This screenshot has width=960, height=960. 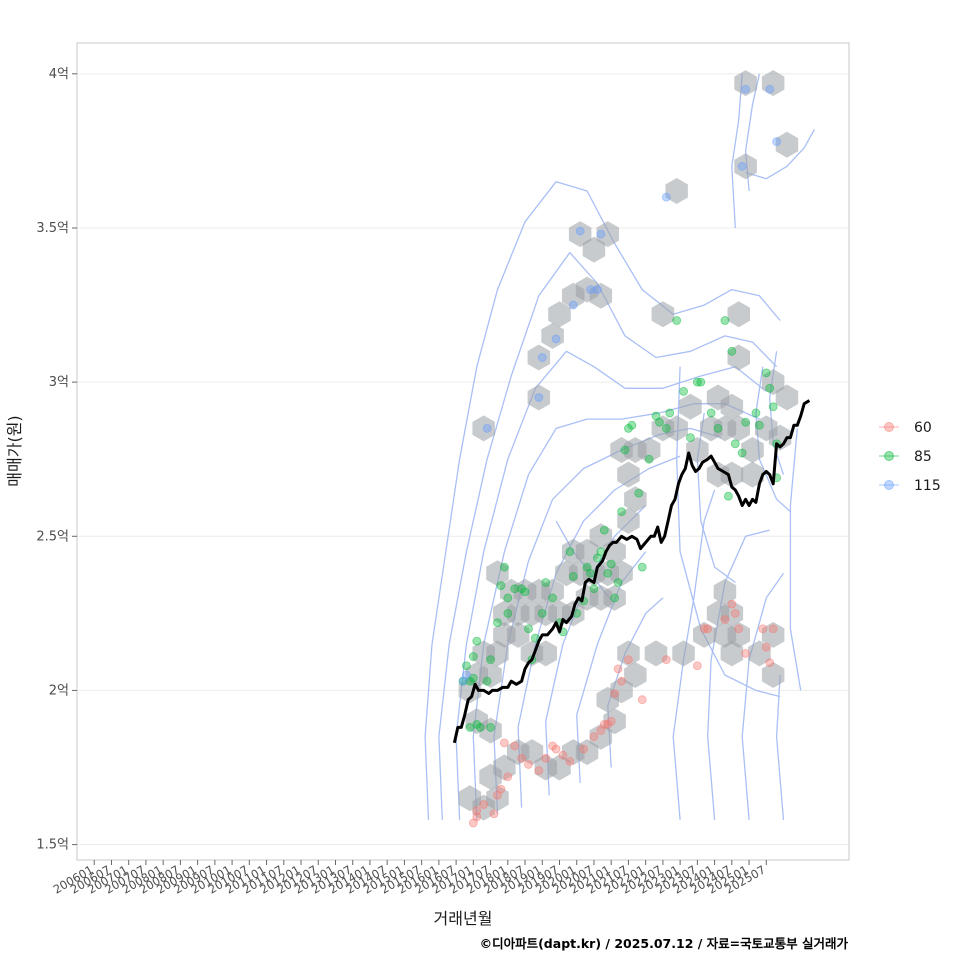 I want to click on trend-line, so click(x=631, y=571).